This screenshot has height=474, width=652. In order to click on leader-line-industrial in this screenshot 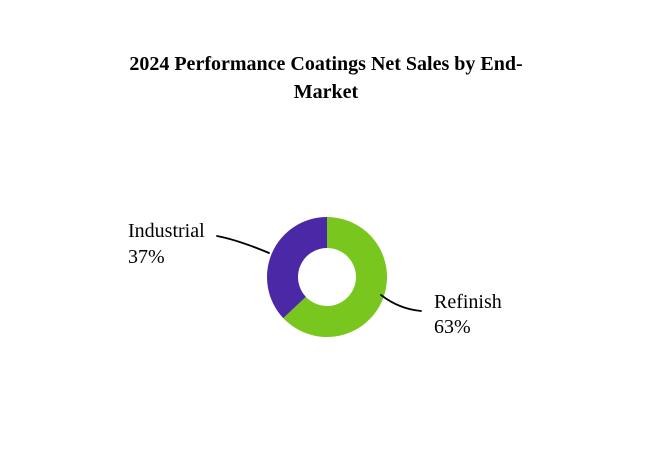, I will do `click(243, 244)`.